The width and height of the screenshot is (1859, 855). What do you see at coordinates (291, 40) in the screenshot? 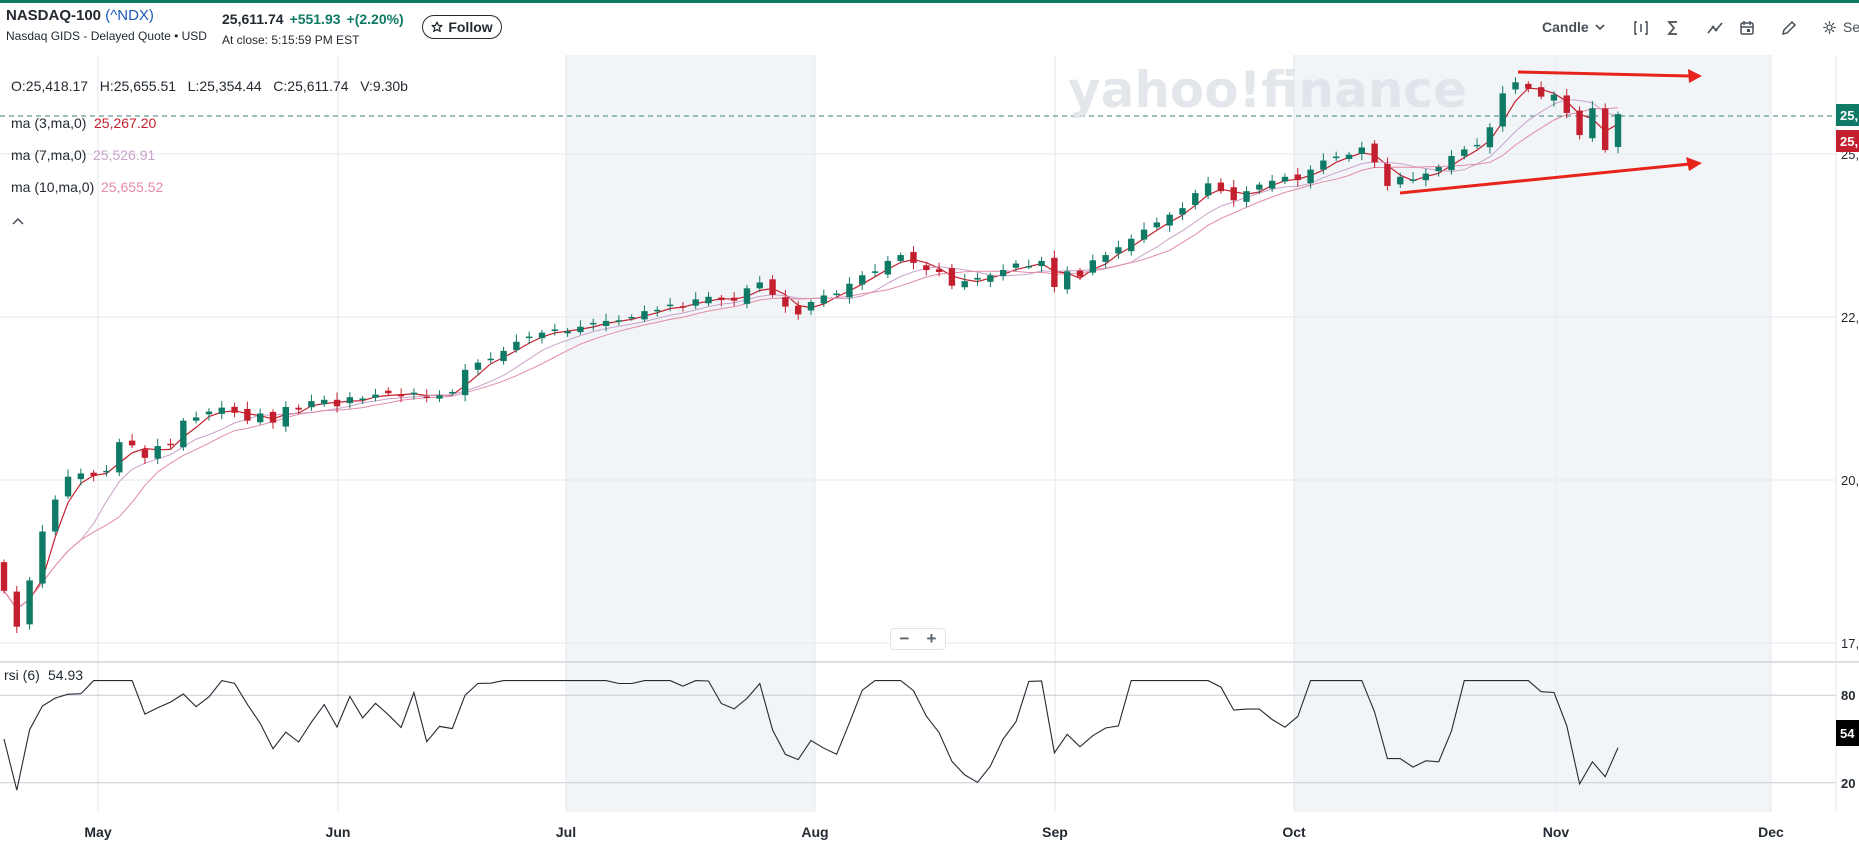
I see `close-time: At close: 5:15:59 PM EST` at bounding box center [291, 40].